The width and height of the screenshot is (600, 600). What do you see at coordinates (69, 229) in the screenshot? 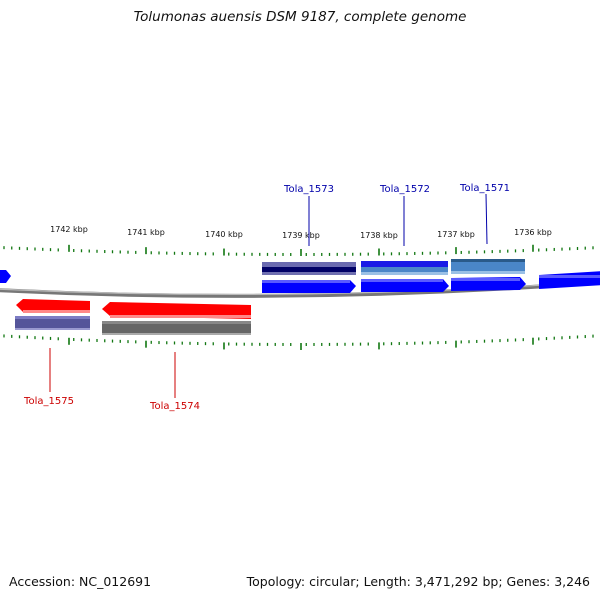
I see `tick-label-1742: 1742 kbp` at bounding box center [69, 229].